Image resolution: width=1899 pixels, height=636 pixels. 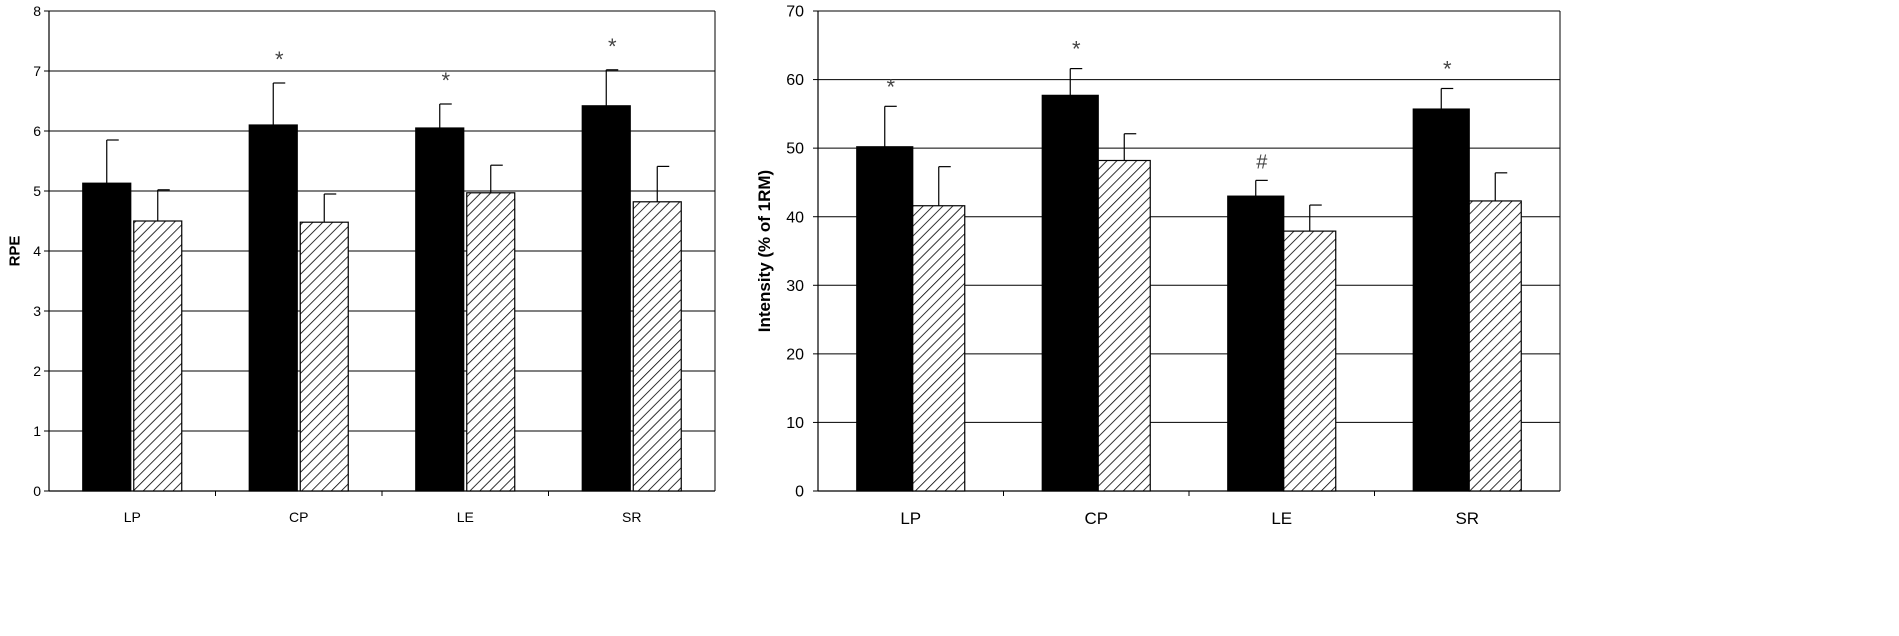 I want to click on hash-marker: #, so click(x=1262, y=162).